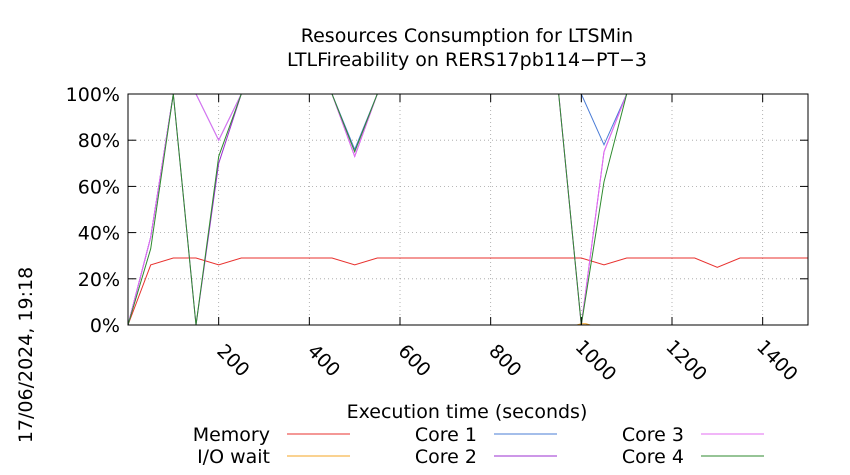  I want to click on legend-label: Core 2, so click(446, 457).